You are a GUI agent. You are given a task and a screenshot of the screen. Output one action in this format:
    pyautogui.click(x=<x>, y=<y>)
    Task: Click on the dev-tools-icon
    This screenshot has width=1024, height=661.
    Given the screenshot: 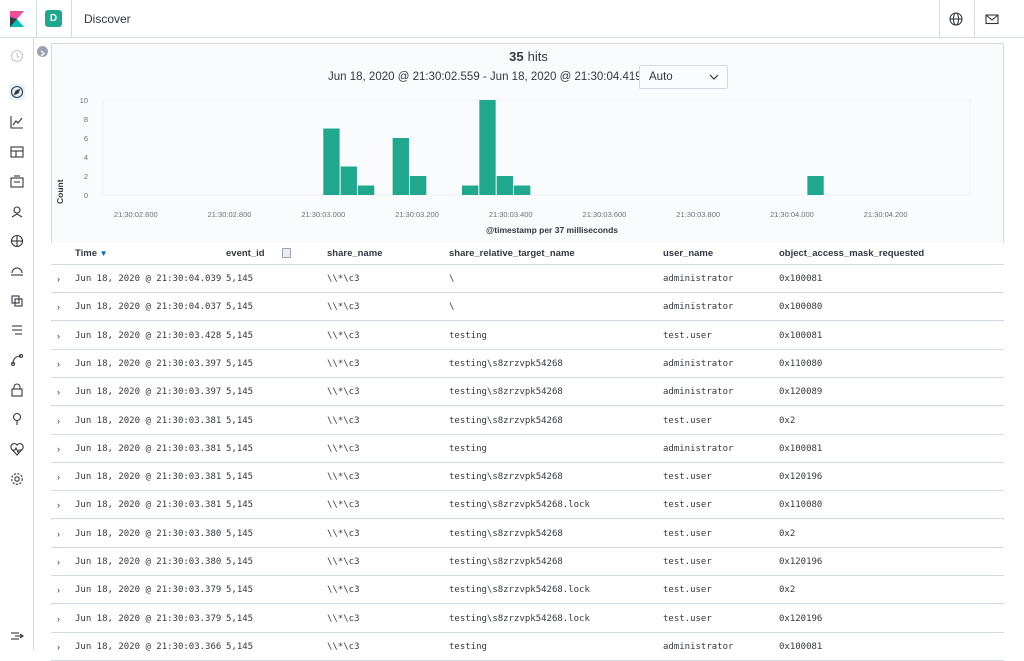 What is the action you would take?
    pyautogui.click(x=17, y=419)
    